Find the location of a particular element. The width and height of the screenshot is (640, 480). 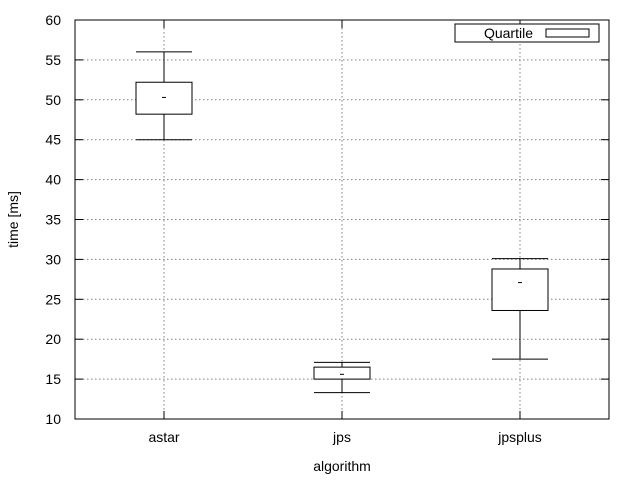

x-axis-title: algorithm is located at coordinates (342, 466).